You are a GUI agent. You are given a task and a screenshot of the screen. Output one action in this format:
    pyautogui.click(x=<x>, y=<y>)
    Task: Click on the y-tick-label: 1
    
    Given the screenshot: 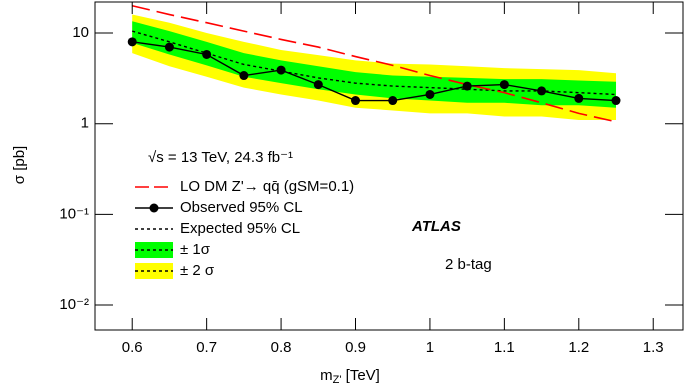 What is the action you would take?
    pyautogui.click(x=85, y=123)
    